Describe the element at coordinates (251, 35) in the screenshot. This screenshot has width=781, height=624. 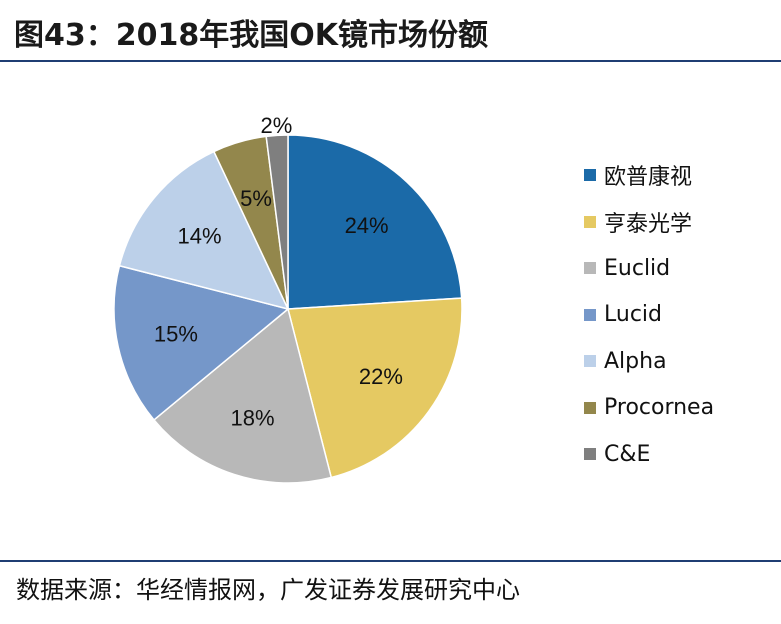
I see `figure-title: 图43：2018年我国OK镜市场份额` at that location.